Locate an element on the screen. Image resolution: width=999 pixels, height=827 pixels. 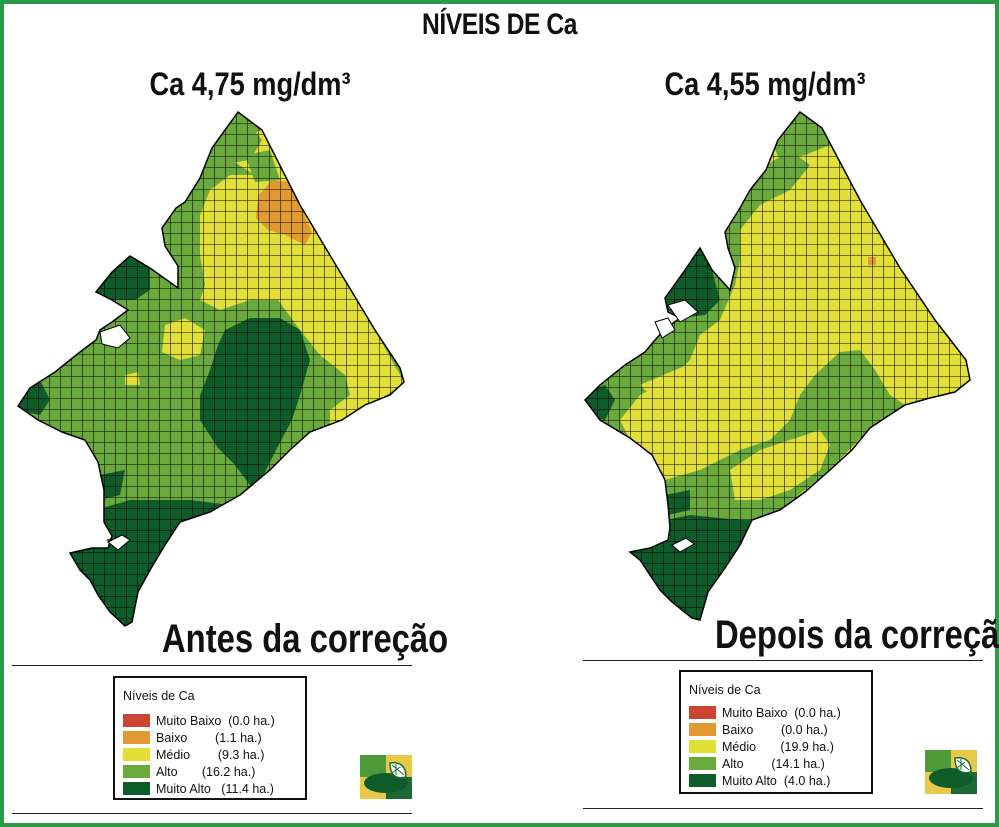
legend-item: Médio (19.9 ha.) is located at coordinates (761, 746).